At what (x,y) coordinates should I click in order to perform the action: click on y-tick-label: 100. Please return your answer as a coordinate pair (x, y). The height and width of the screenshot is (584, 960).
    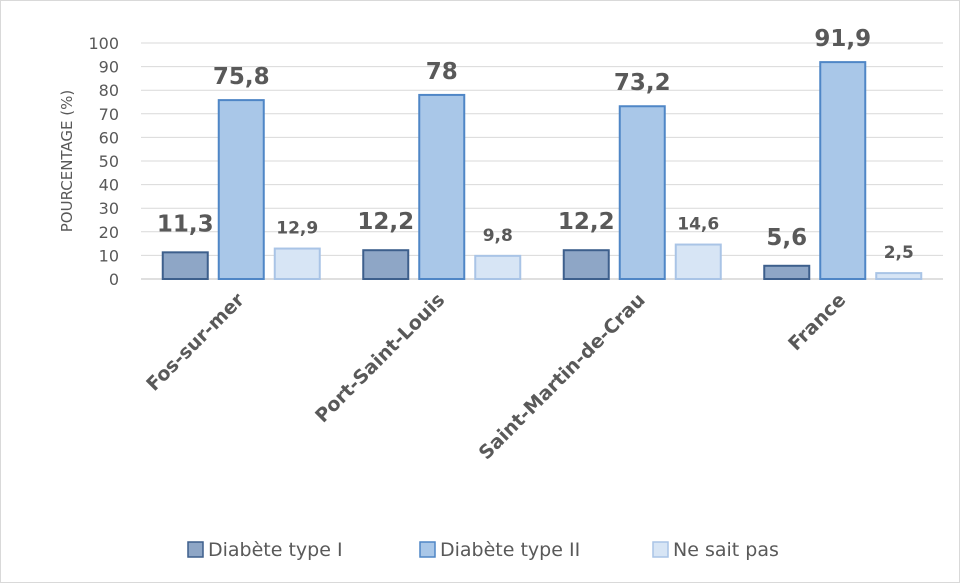
    Looking at the image, I should click on (103, 43).